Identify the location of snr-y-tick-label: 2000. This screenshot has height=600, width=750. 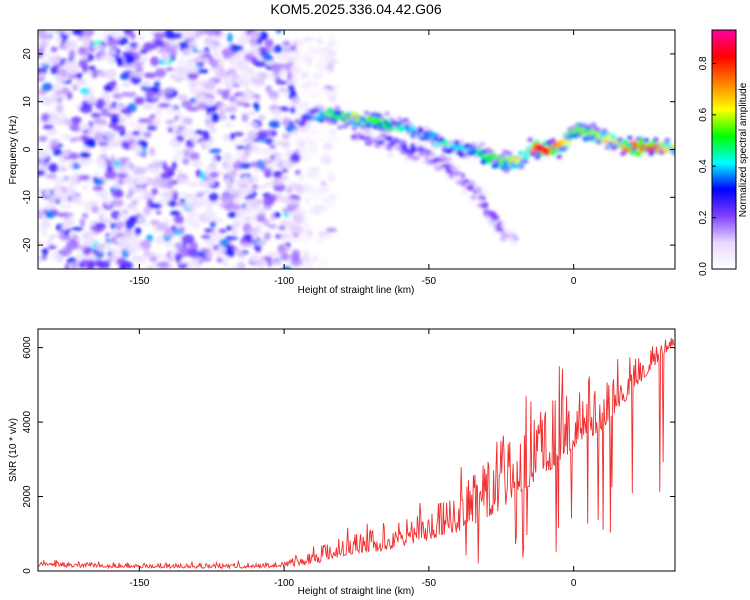
(27, 496).